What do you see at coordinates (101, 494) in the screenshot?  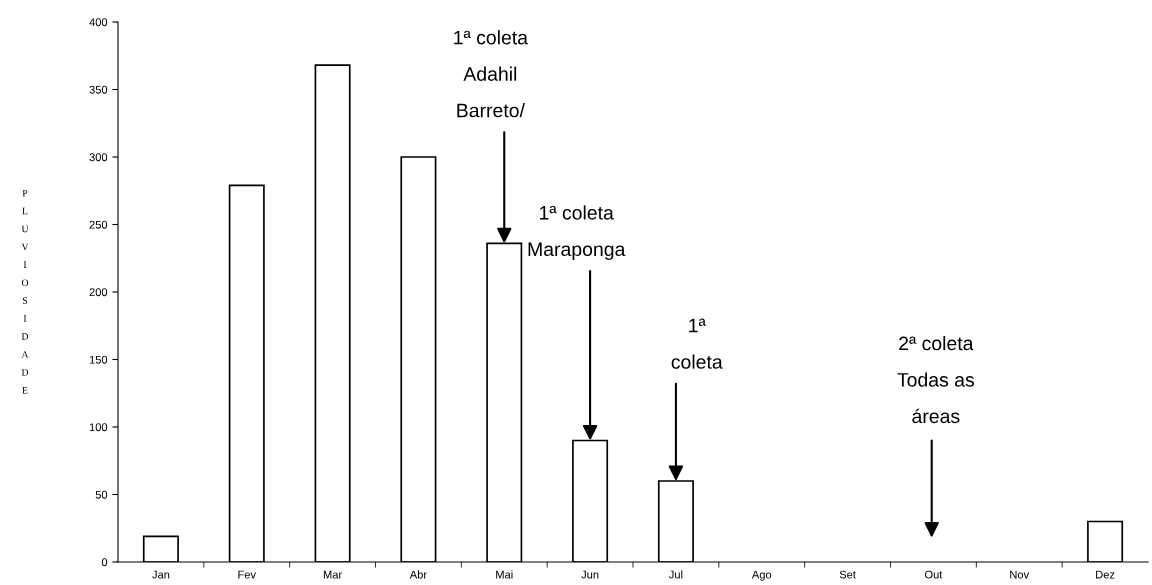 I see `y-tick-label: 50` at bounding box center [101, 494].